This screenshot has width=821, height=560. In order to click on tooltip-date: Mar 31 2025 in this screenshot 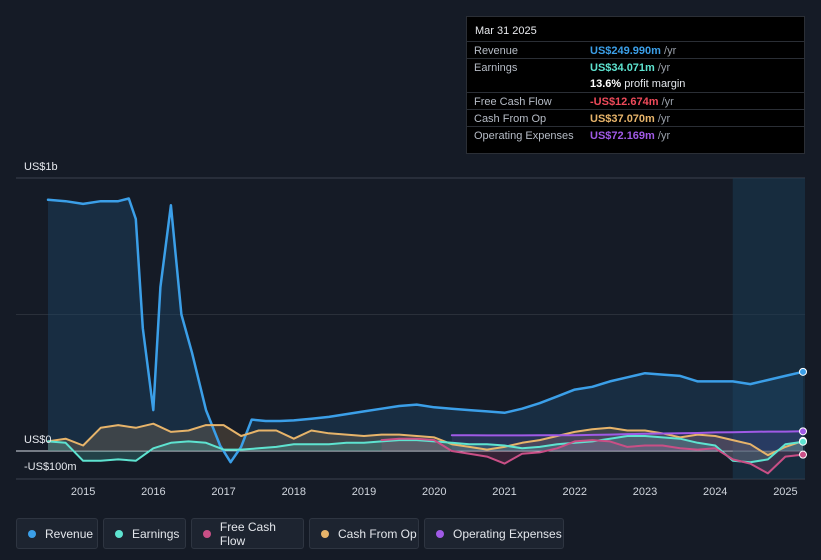, I will do `click(506, 31)`.